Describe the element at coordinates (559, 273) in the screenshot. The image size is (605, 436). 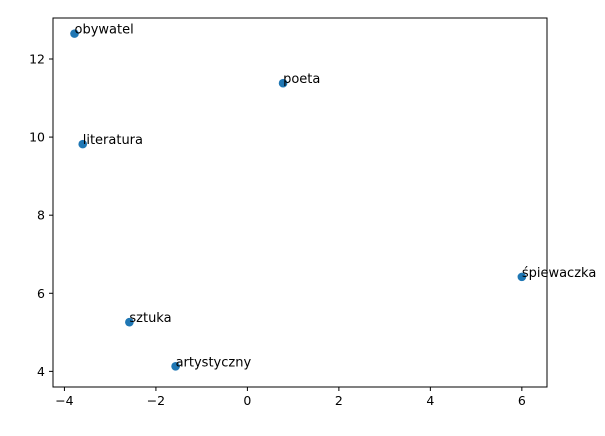
I see `point-label: śpiewaczka` at that location.